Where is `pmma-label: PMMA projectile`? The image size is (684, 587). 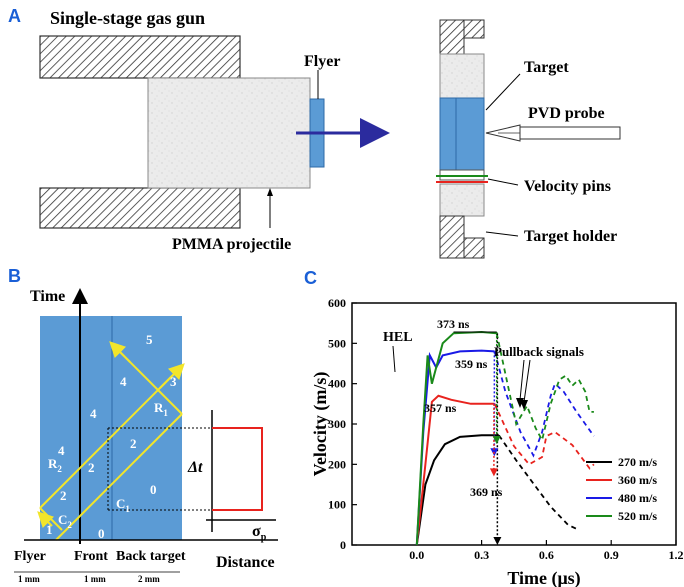 pmma-label: PMMA projectile is located at coordinates (231, 244).